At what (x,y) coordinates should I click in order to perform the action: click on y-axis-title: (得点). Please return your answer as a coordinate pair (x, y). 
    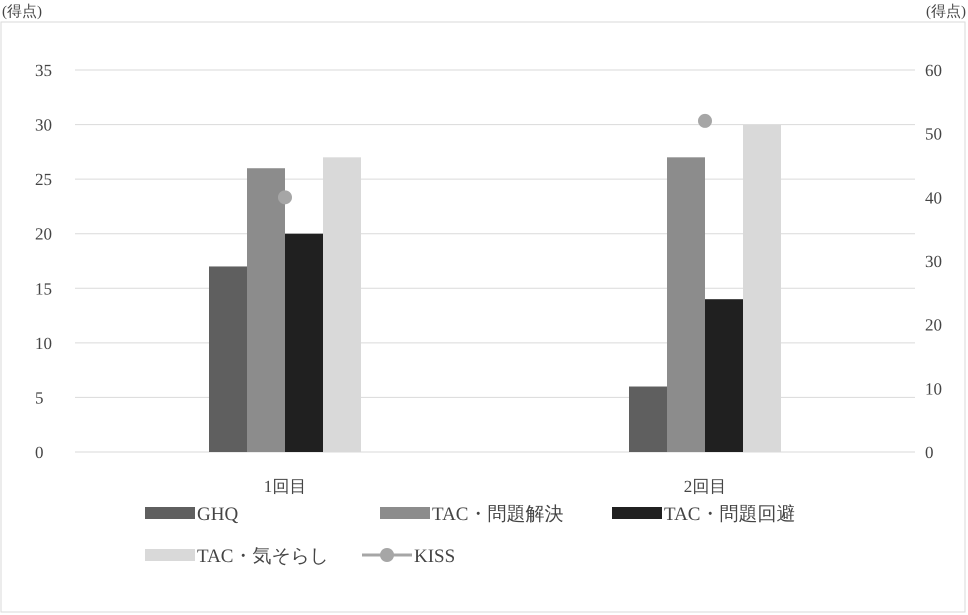
    Looking at the image, I should click on (22, 11).